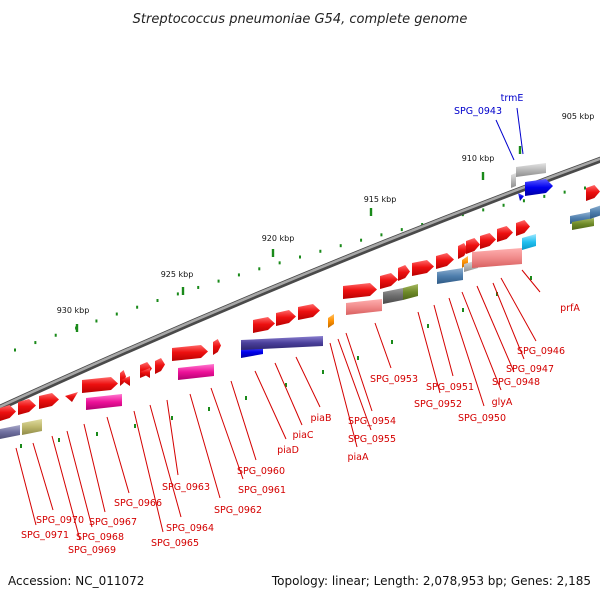 The image size is (600, 600). I want to click on gene-label-spg-0963: SPG_0963, so click(186, 487).